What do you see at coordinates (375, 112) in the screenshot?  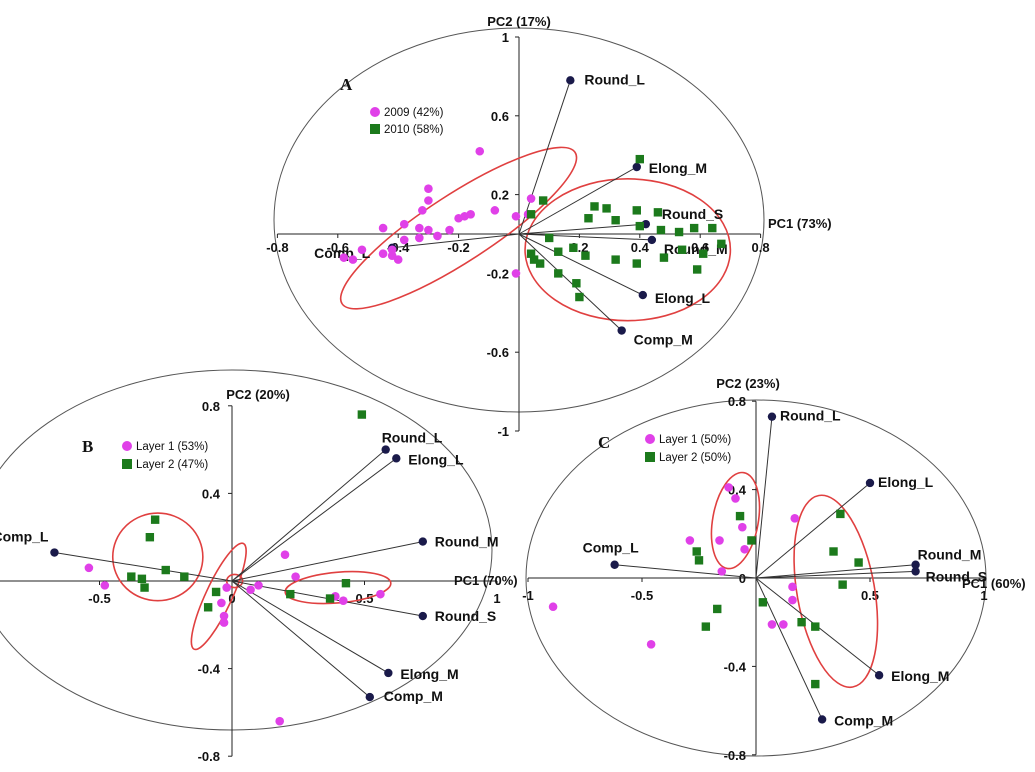 I see `legend-marker-circle` at bounding box center [375, 112].